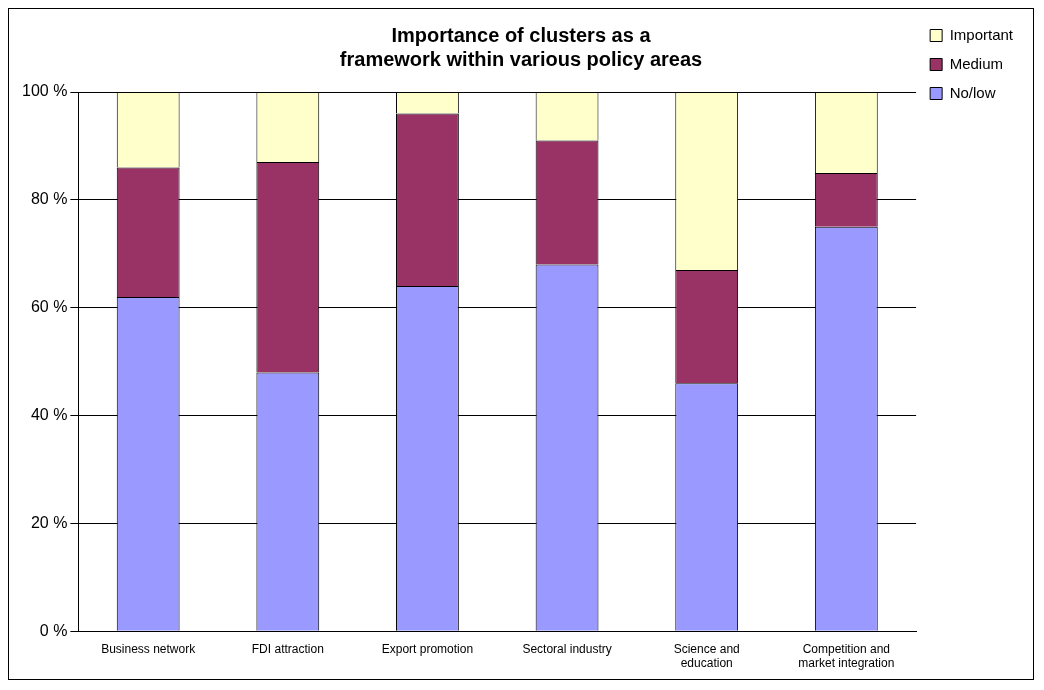 The width and height of the screenshot is (1044, 690). What do you see at coordinates (49, 307) in the screenshot?
I see `y-tick-label: 60 %` at bounding box center [49, 307].